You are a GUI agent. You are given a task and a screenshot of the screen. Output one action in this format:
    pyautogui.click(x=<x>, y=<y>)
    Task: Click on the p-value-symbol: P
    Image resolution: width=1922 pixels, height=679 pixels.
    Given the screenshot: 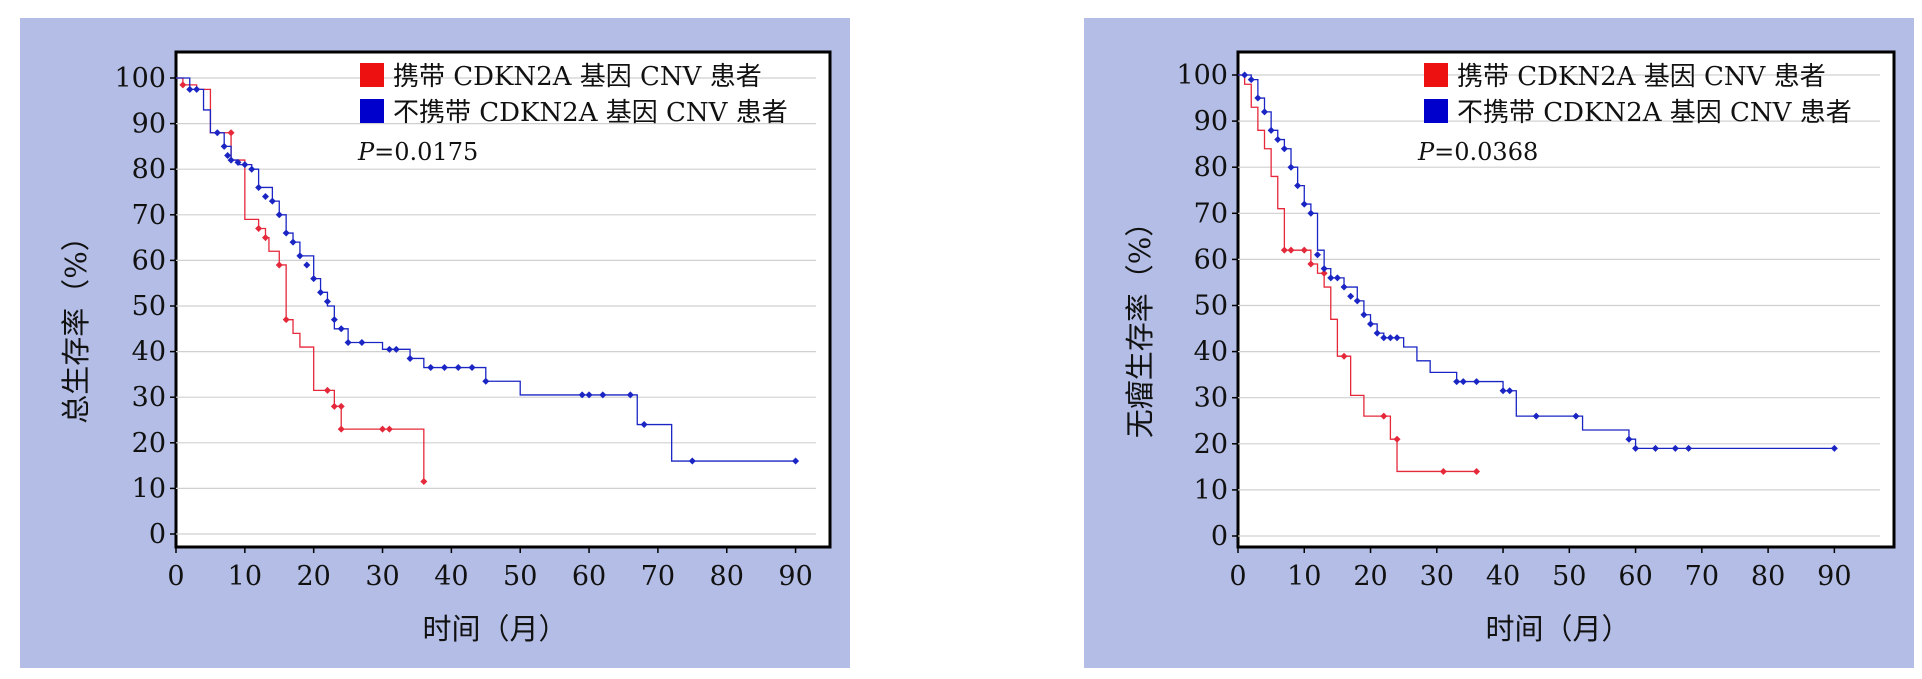 What is the action you would take?
    pyautogui.click(x=366, y=152)
    